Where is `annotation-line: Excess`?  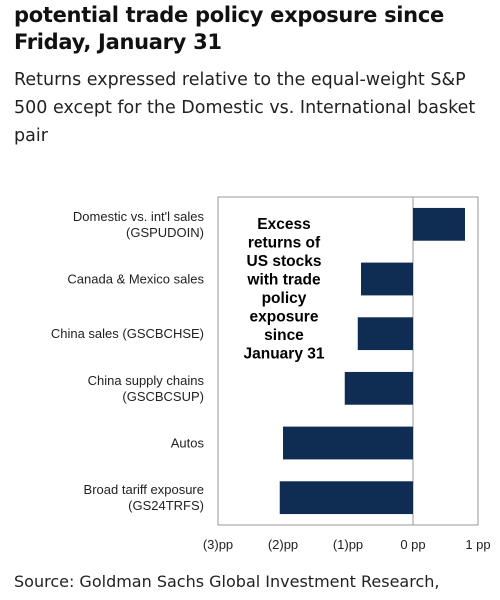
annotation-line: Excess is located at coordinates (283, 224).